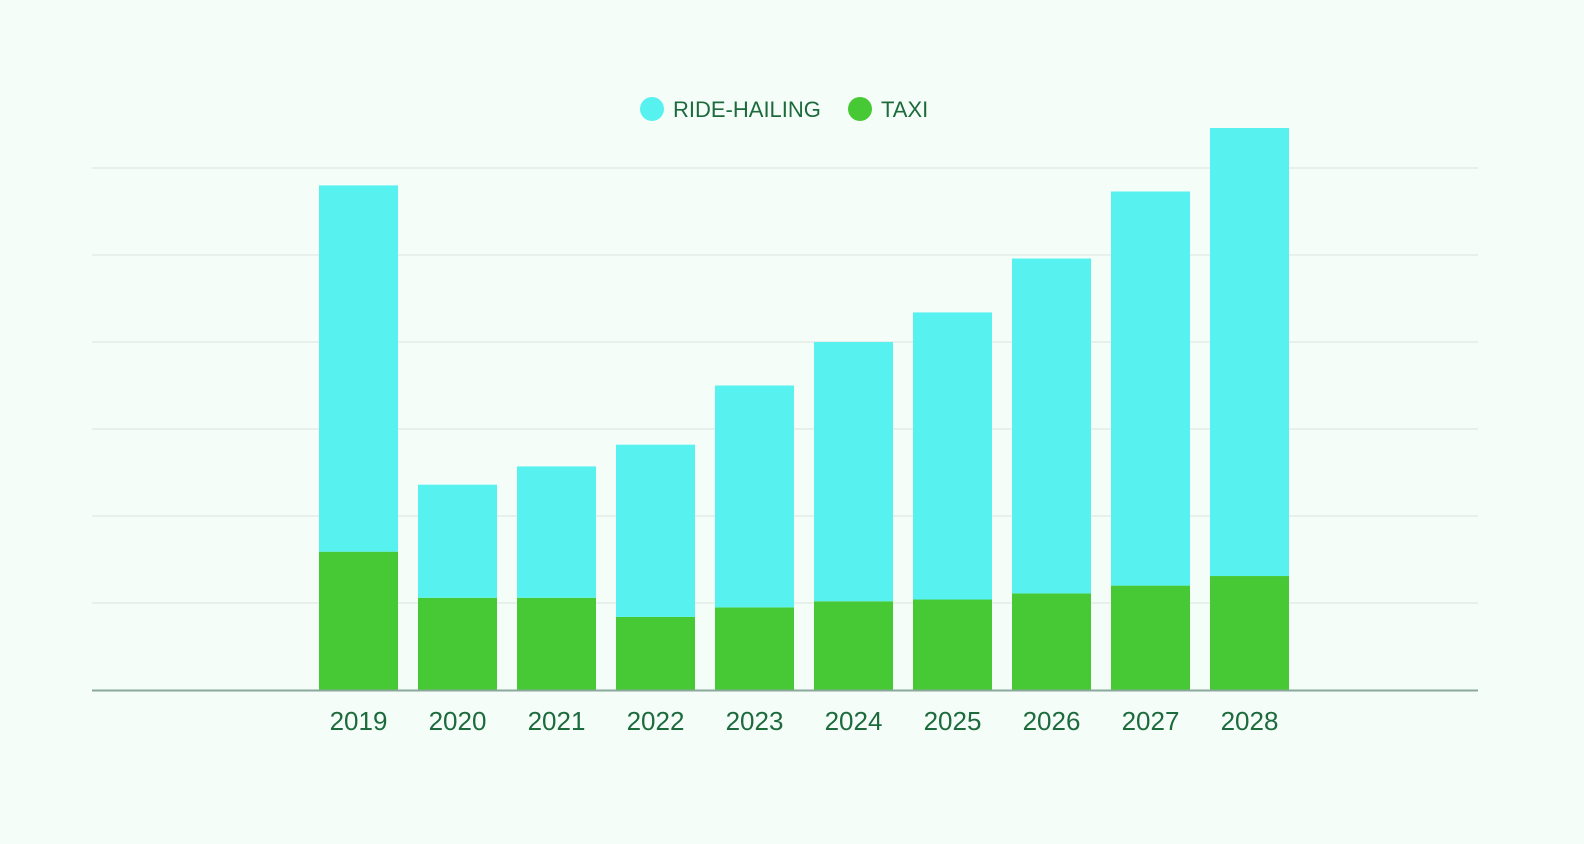 The image size is (1584, 844). I want to click on legend-label-taxi: TAXI, so click(904, 109).